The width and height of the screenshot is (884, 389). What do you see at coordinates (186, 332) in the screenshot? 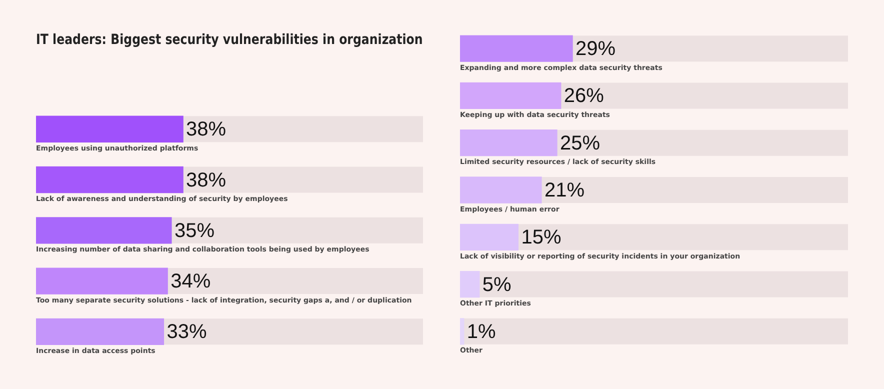
I see `data-label: 33%` at bounding box center [186, 332].